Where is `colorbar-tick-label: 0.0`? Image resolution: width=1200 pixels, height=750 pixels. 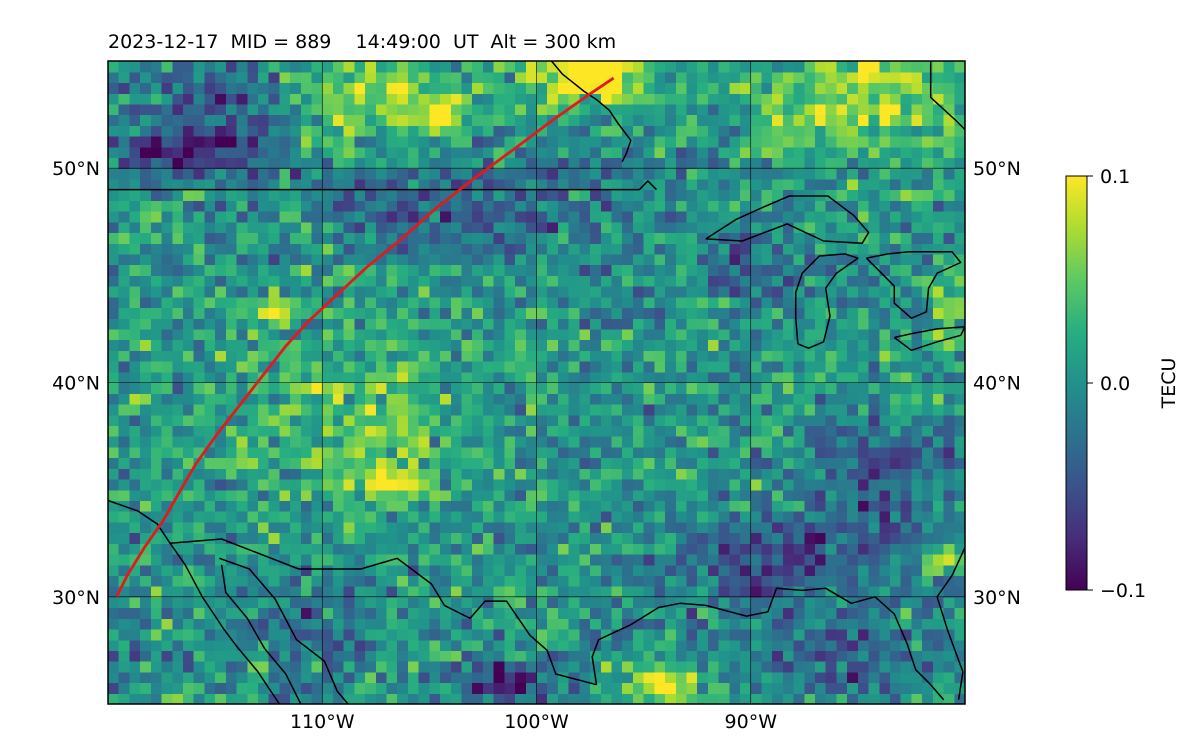 colorbar-tick-label: 0.0 is located at coordinates (1115, 384).